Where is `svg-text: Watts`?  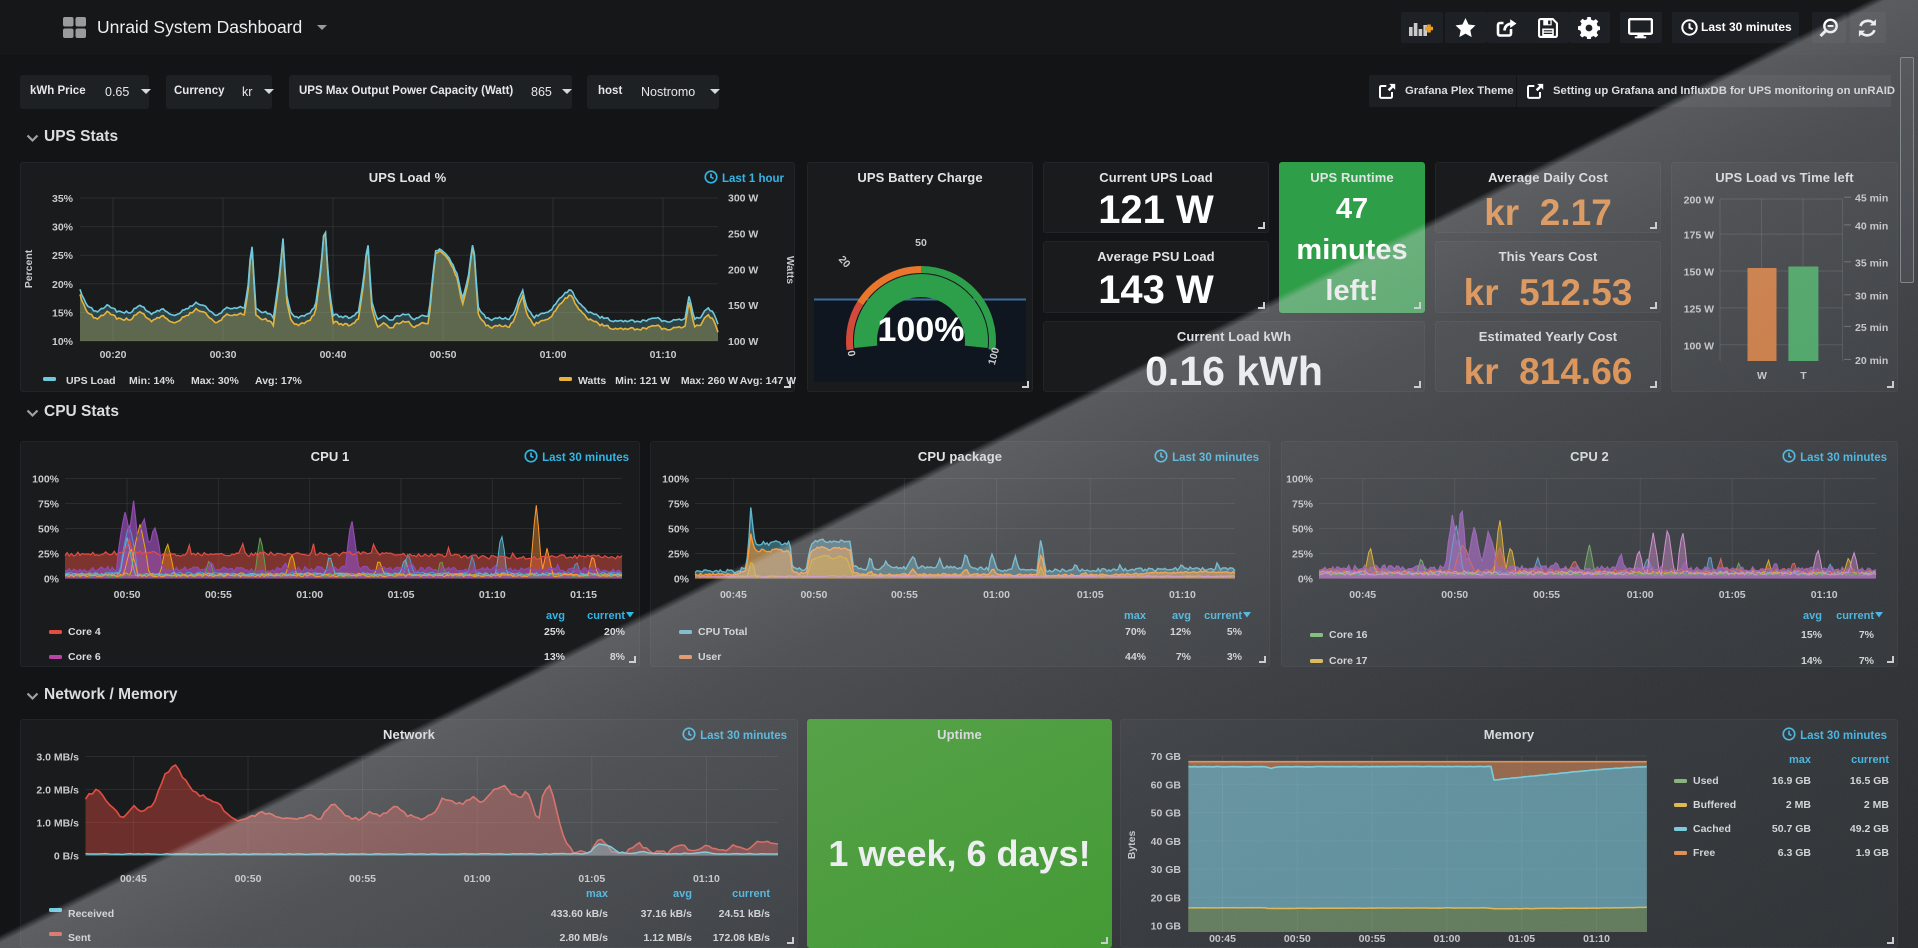
svg-text: Watts is located at coordinates (790, 270).